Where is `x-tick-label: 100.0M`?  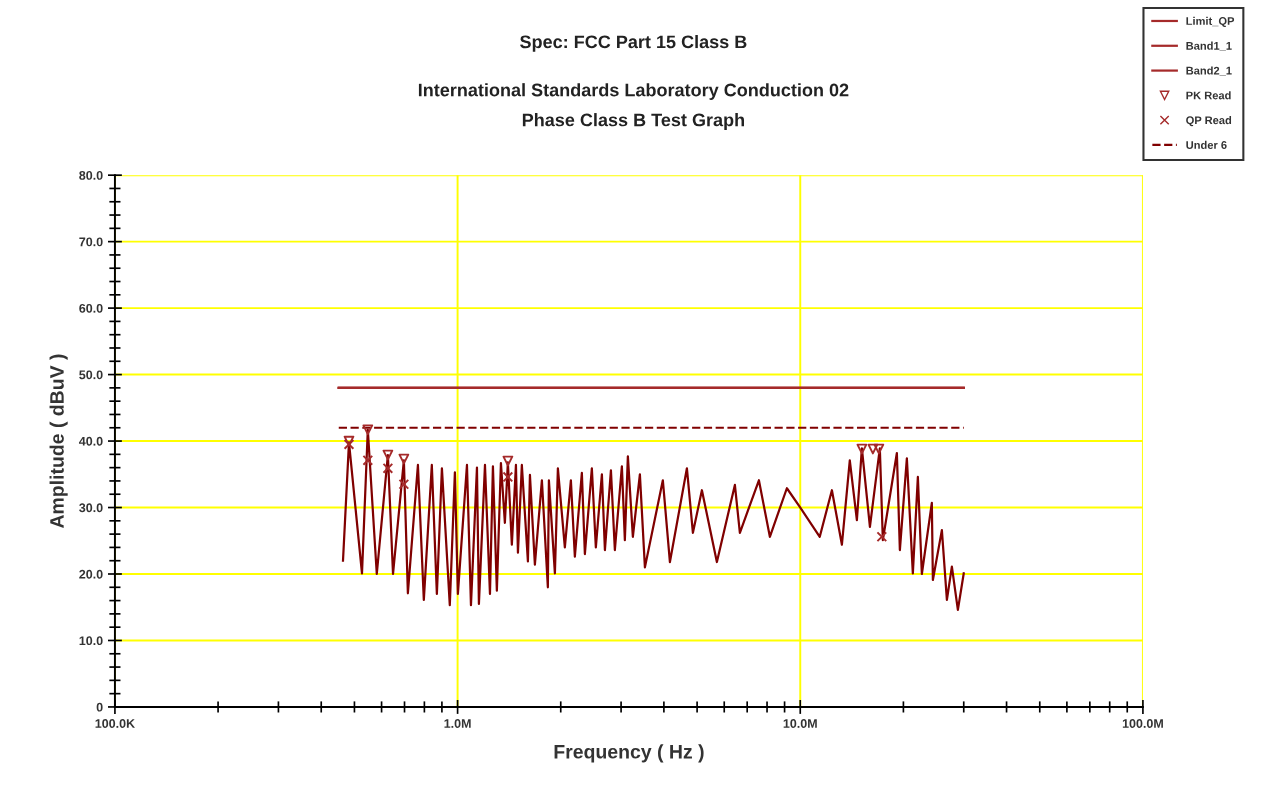 x-tick-label: 100.0M is located at coordinates (1142, 723).